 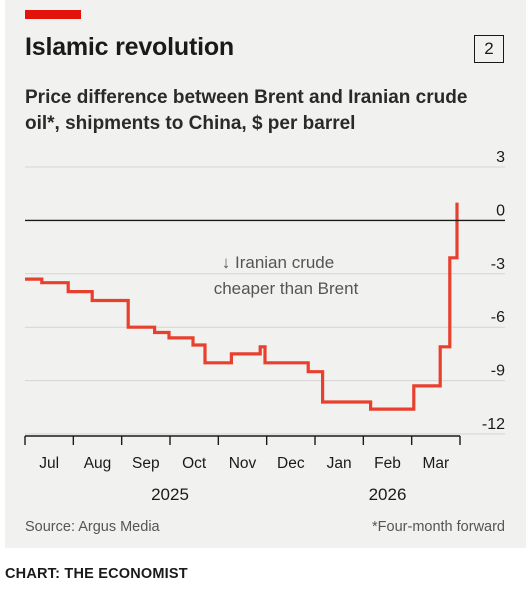 I want to click on y-tick-labels: 3 0 -3 -6 -9 -12, so click(x=493, y=291).